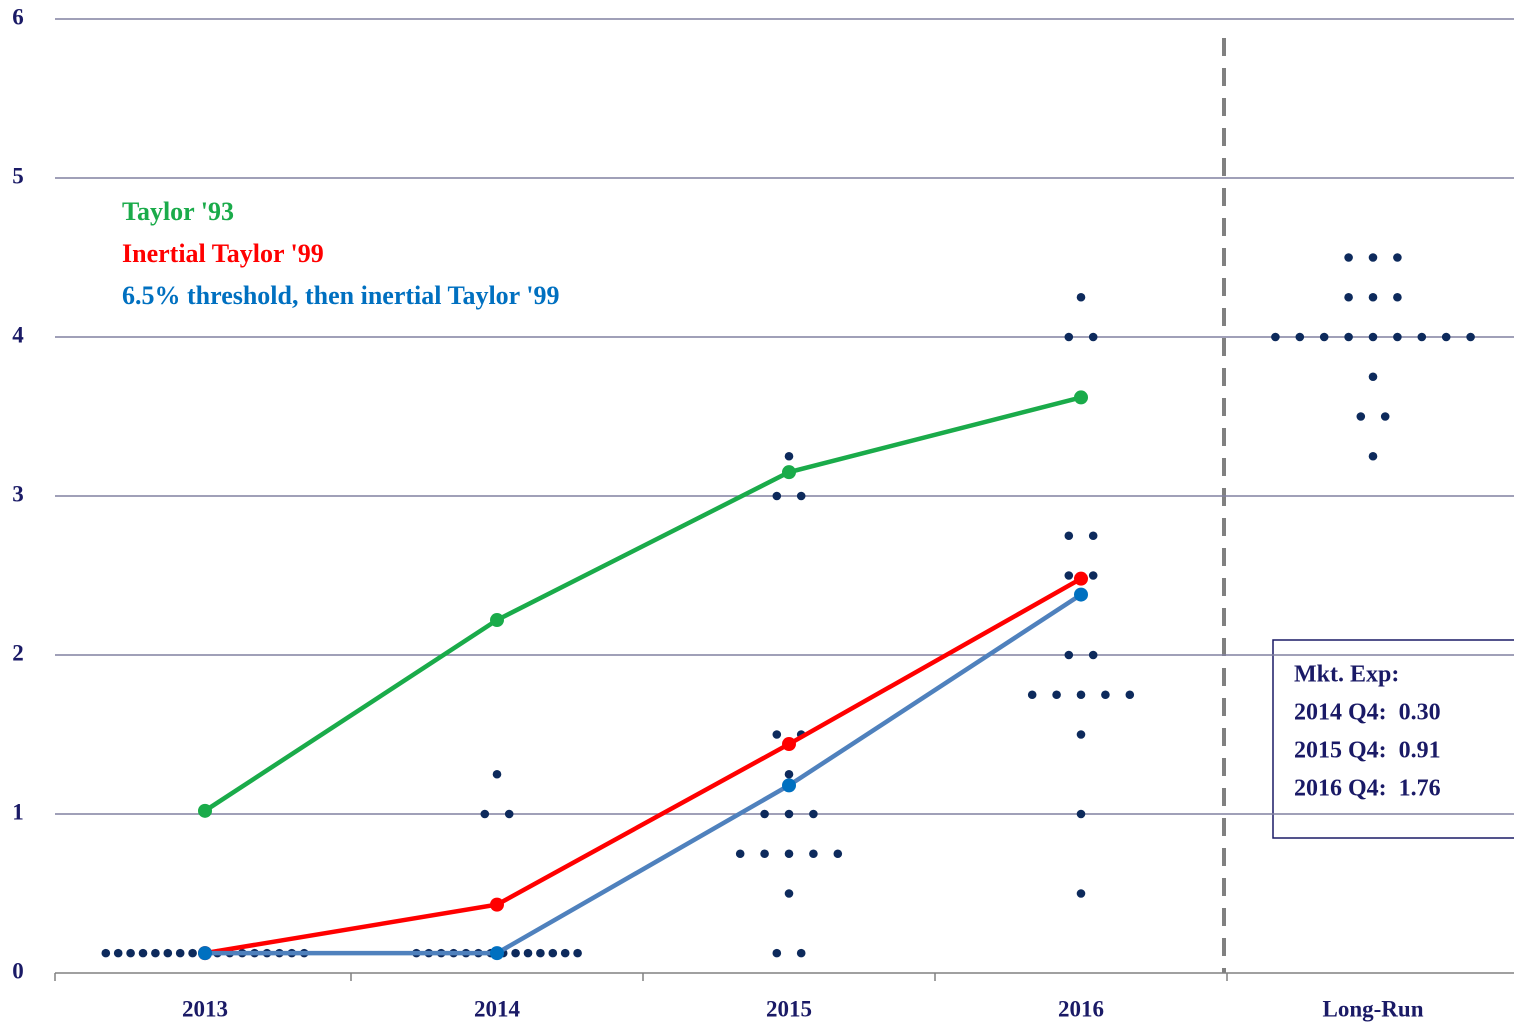 Image resolution: width=1514 pixels, height=1026 pixels. Describe the element at coordinates (18, 652) in the screenshot. I see `y-tick-label: 2` at that location.